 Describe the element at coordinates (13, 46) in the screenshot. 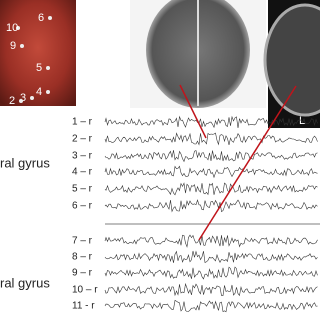

I see `electrode-number: 9` at that location.